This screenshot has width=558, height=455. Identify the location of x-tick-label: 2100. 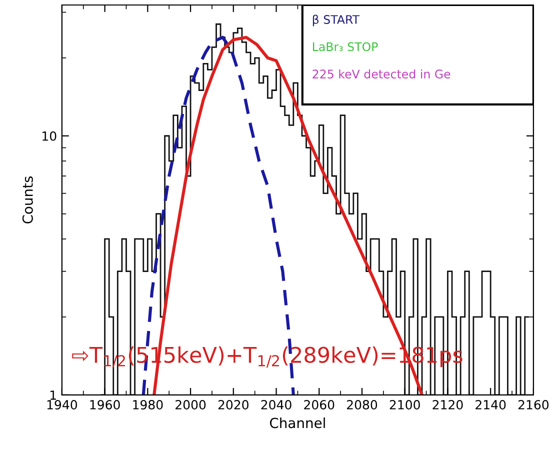
(405, 405).